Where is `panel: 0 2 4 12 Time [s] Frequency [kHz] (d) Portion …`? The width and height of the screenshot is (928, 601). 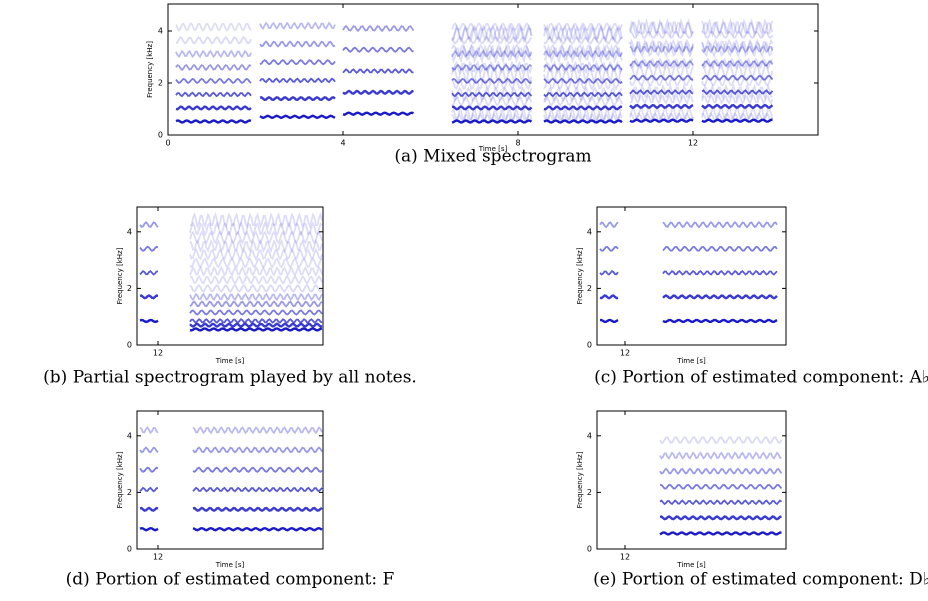 panel: 0 2 4 12 Time [s] Frequency [kHz] (d) Portion … is located at coordinates (230, 500).